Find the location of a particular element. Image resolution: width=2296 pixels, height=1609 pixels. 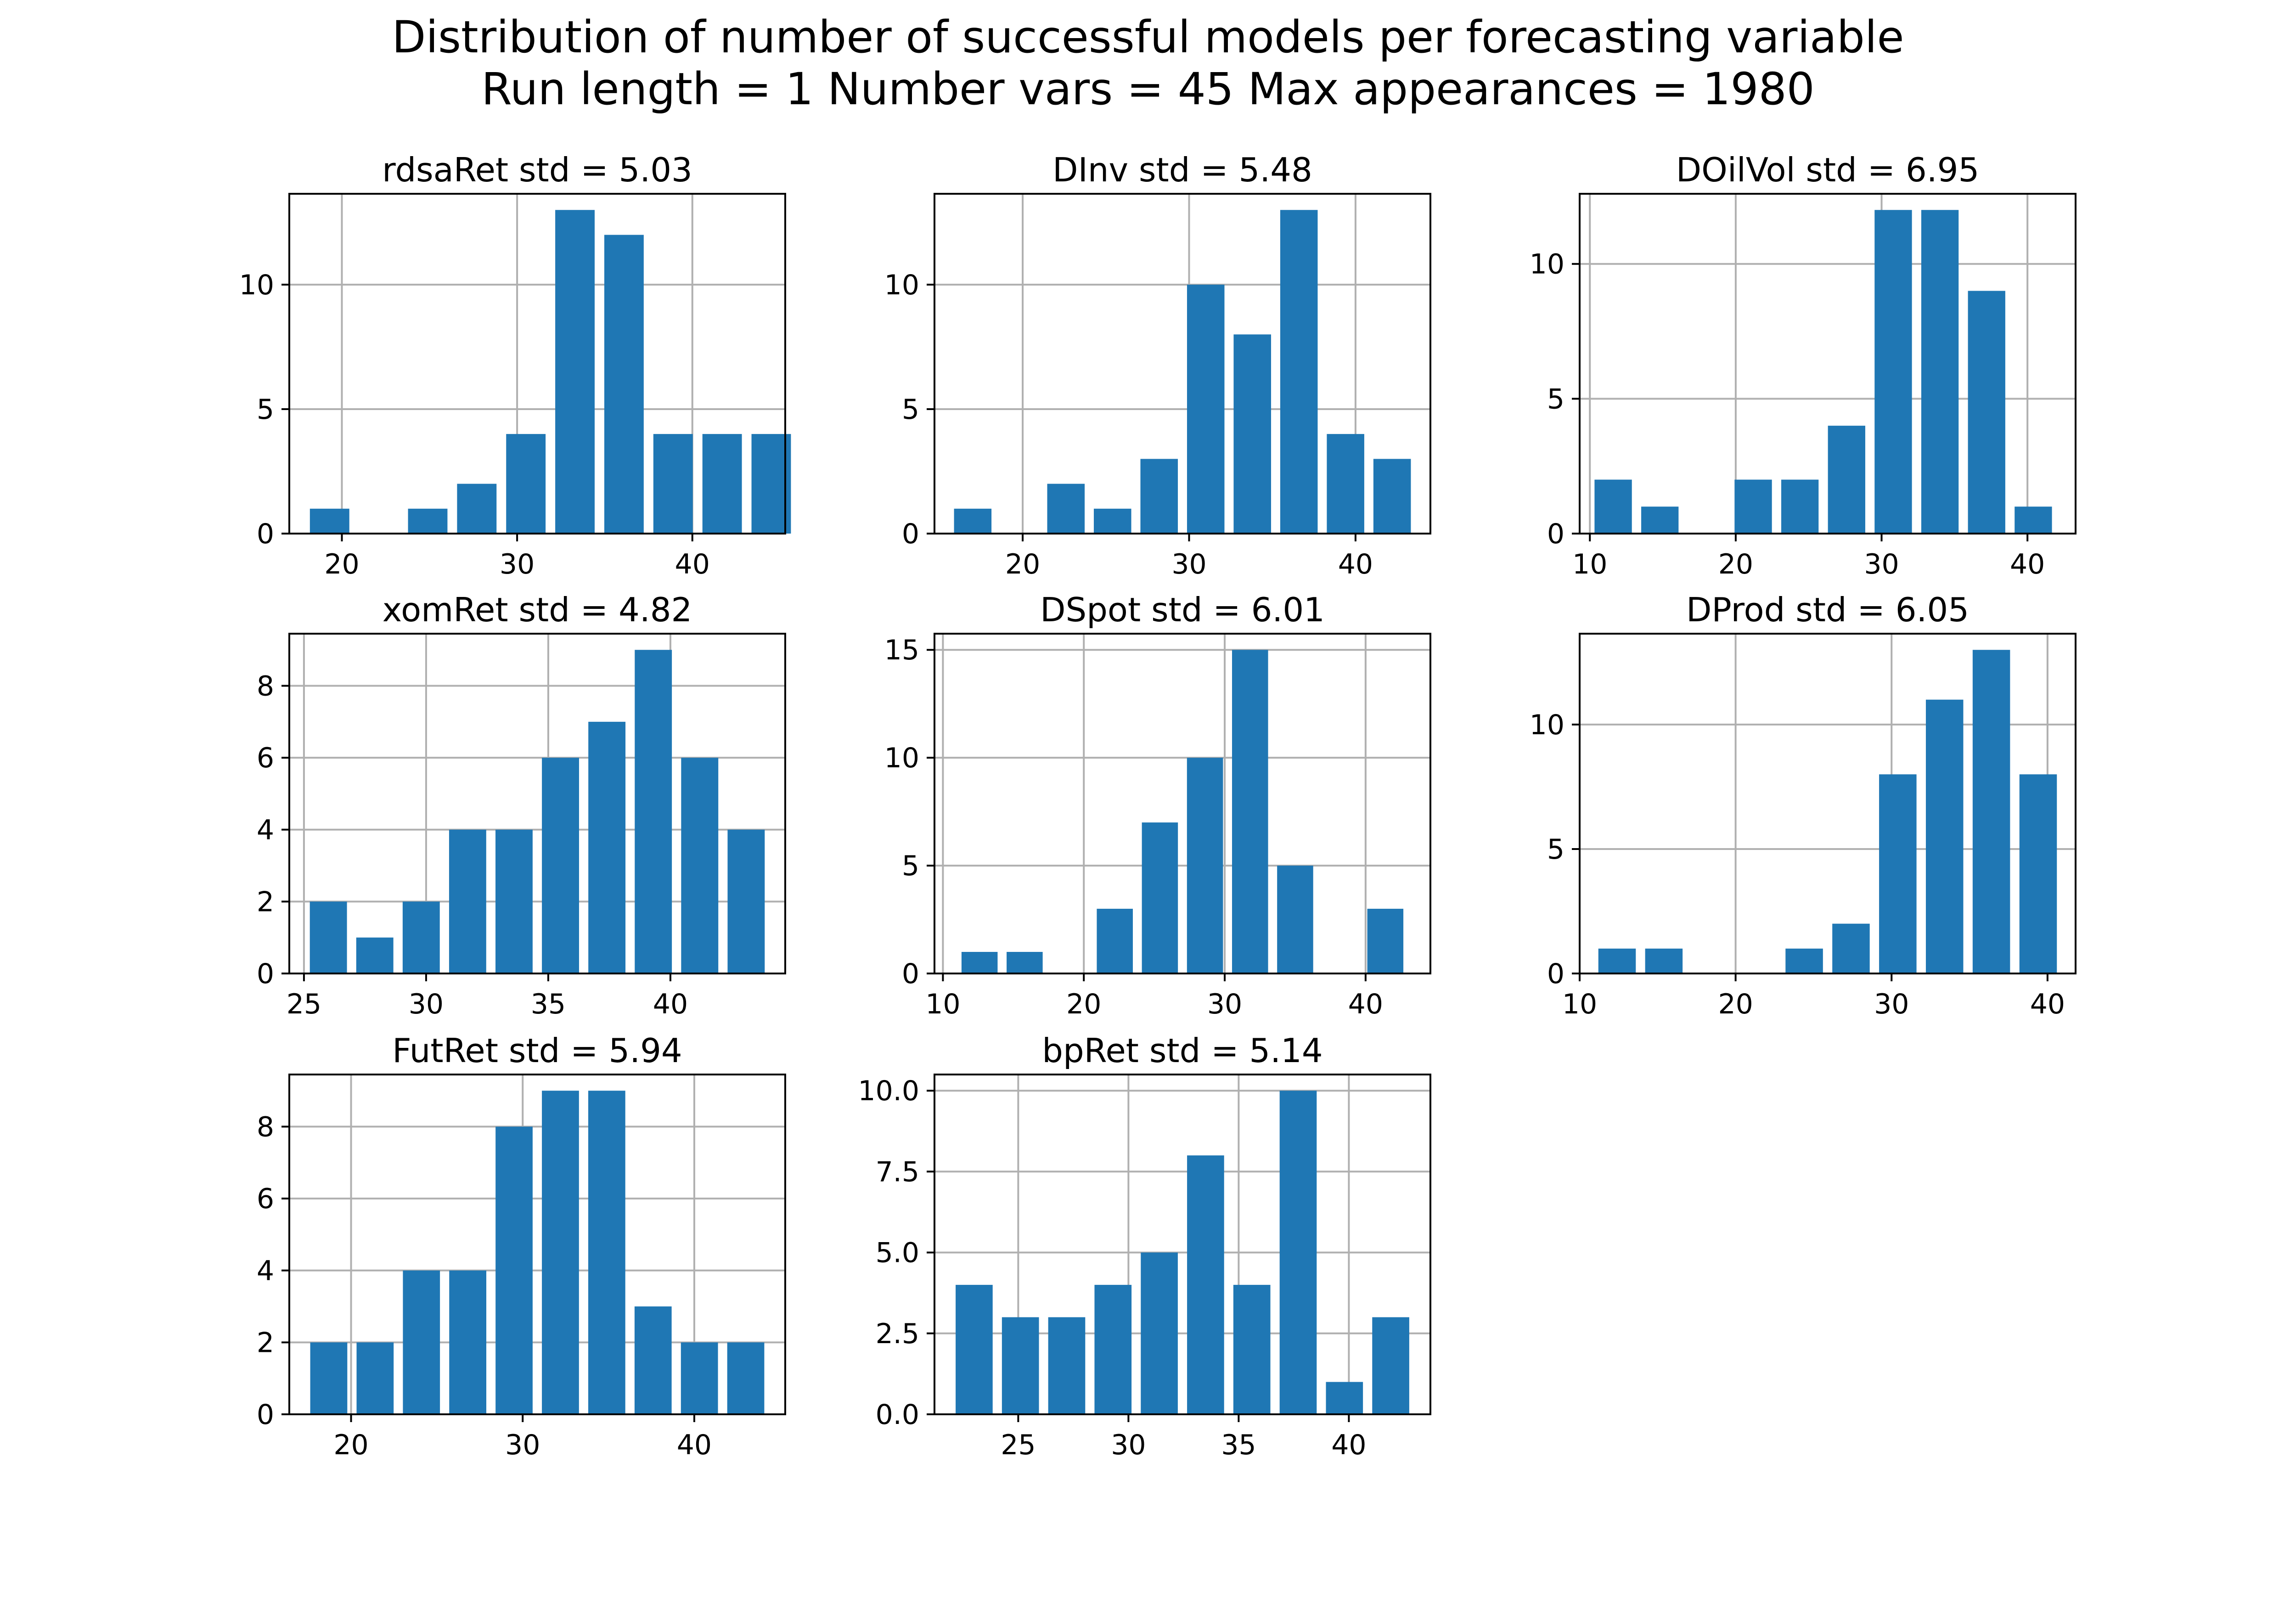

subplot-title: DOilVol std = 6.95 is located at coordinates (1828, 170).